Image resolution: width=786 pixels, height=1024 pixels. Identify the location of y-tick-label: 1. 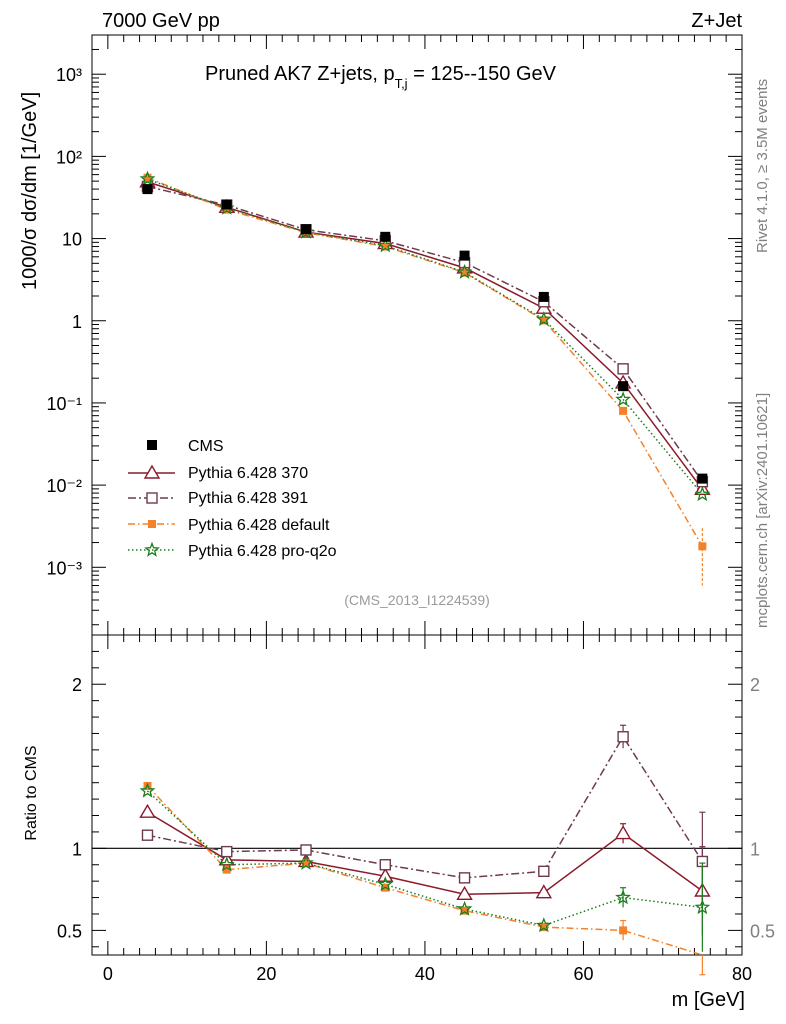
(77, 322).